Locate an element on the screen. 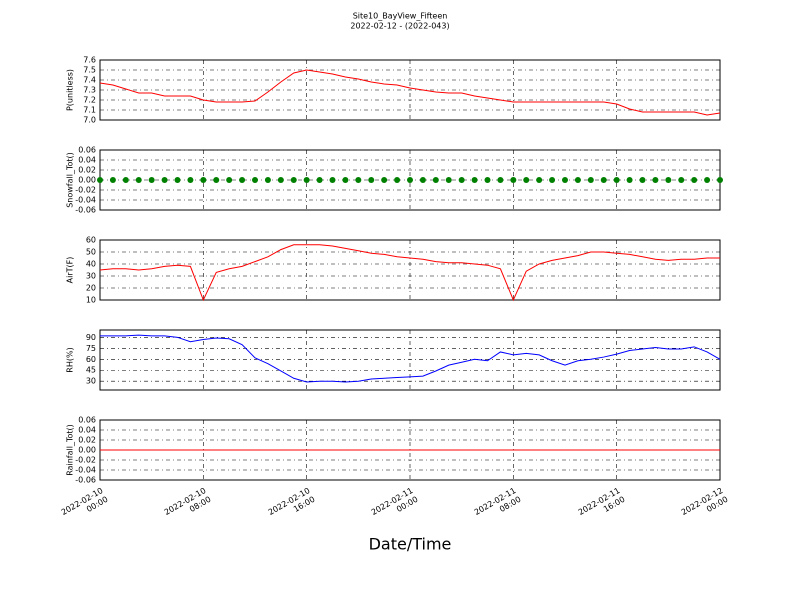 The image size is (800, 600). y-axis-label: P(unitless) is located at coordinates (70, 90).